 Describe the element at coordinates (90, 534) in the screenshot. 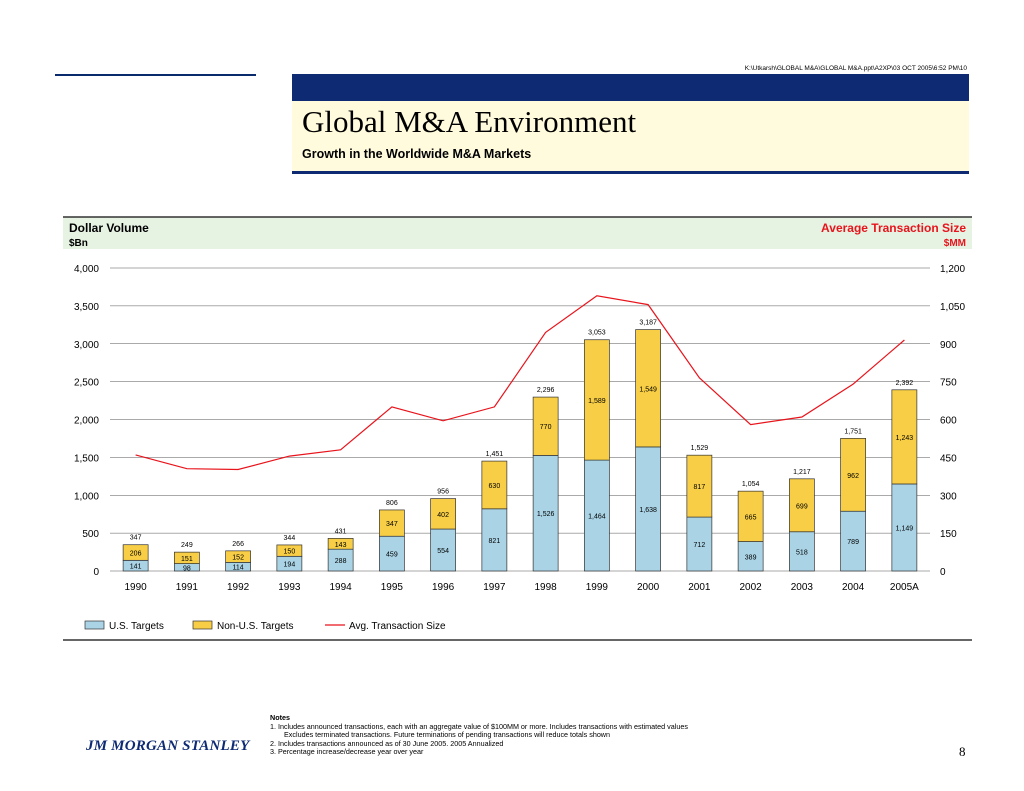

I see `y-tick-label-left: 500` at that location.